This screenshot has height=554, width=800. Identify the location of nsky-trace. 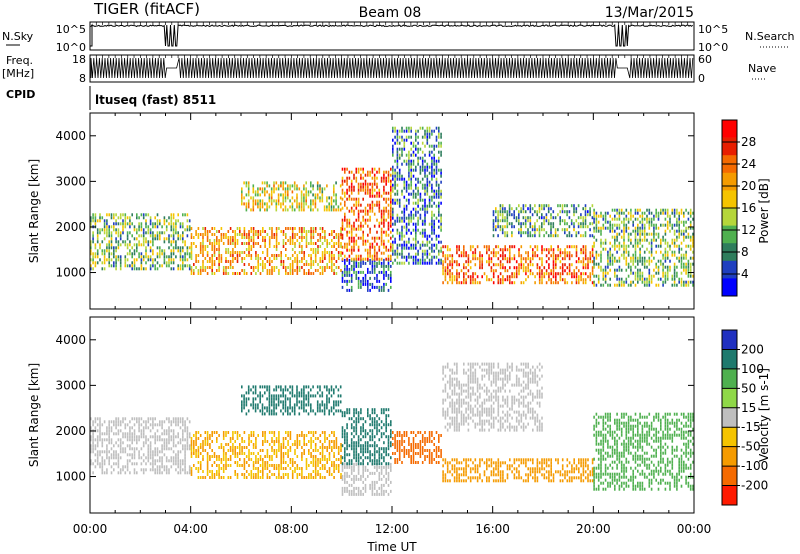
(391, 35).